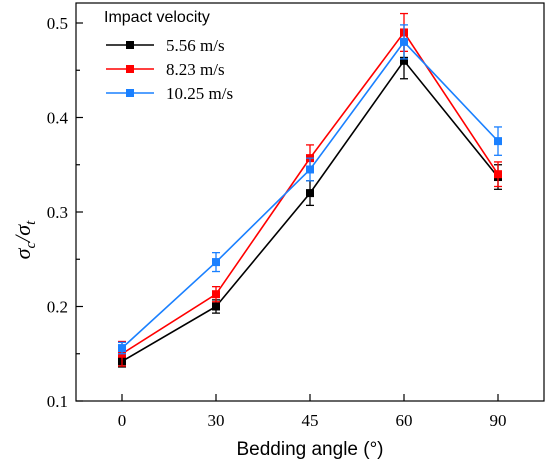 Image resolution: width=550 pixels, height=470 pixels. I want to click on y-tick-label-2: 0.3, so click(57, 212).